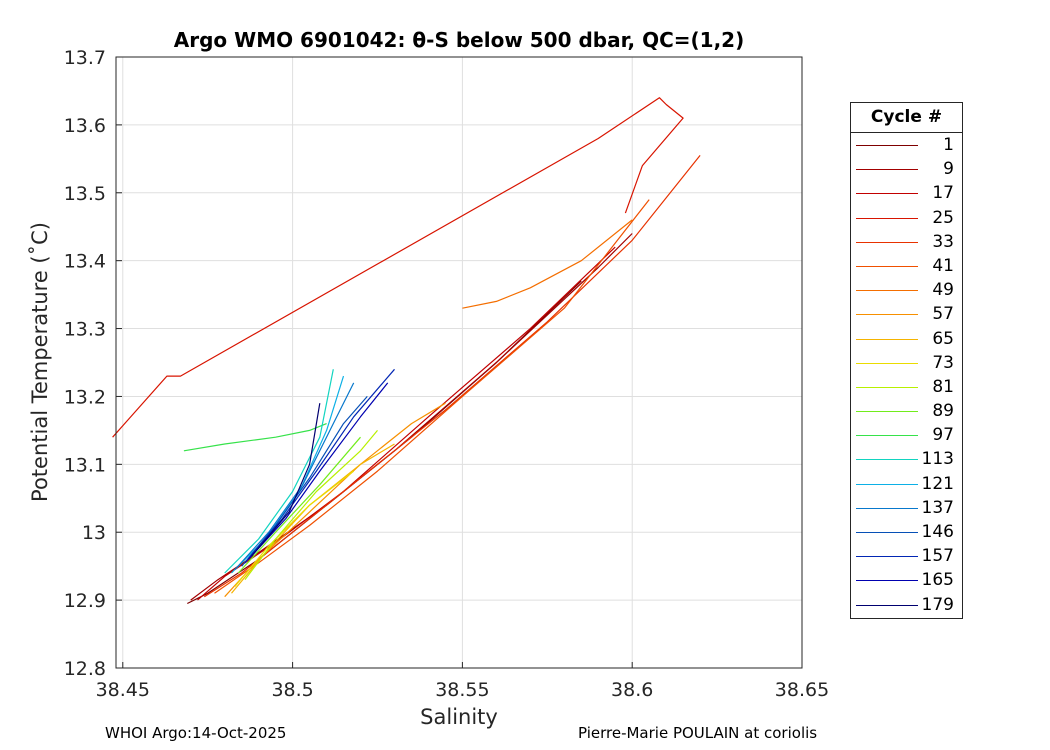 This screenshot has width=1050, height=750. I want to click on legend-label: 113, so click(937, 459).